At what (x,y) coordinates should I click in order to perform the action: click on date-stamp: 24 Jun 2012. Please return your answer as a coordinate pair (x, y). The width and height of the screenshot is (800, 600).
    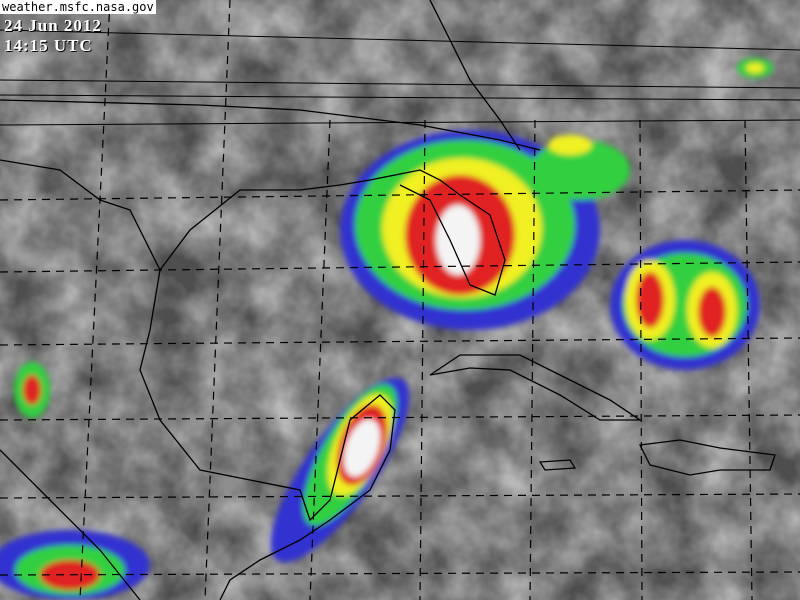
    Looking at the image, I should click on (53, 25).